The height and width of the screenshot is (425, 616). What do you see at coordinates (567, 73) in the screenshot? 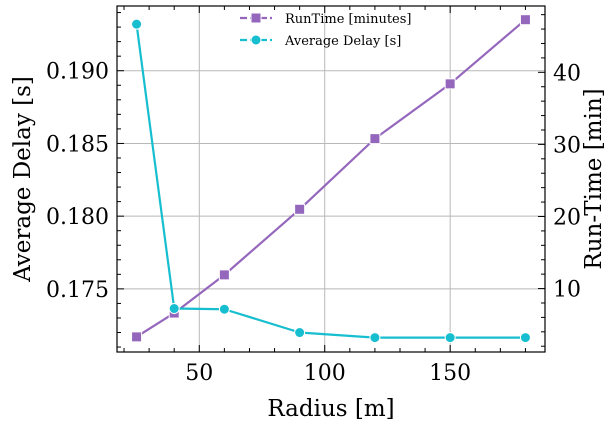
I see `y-right-tick-label: 40` at bounding box center [567, 73].